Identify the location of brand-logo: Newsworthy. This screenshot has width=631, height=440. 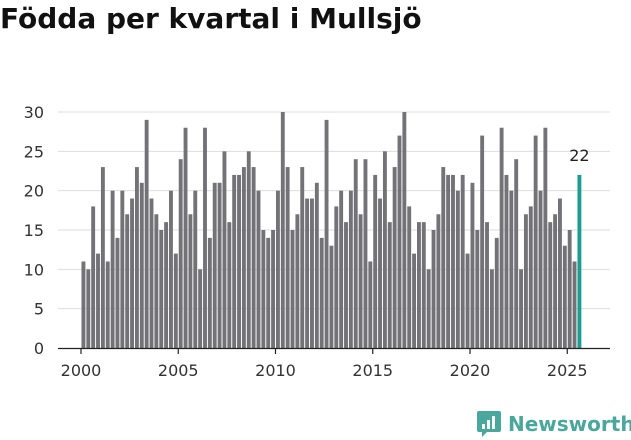
(553, 424).